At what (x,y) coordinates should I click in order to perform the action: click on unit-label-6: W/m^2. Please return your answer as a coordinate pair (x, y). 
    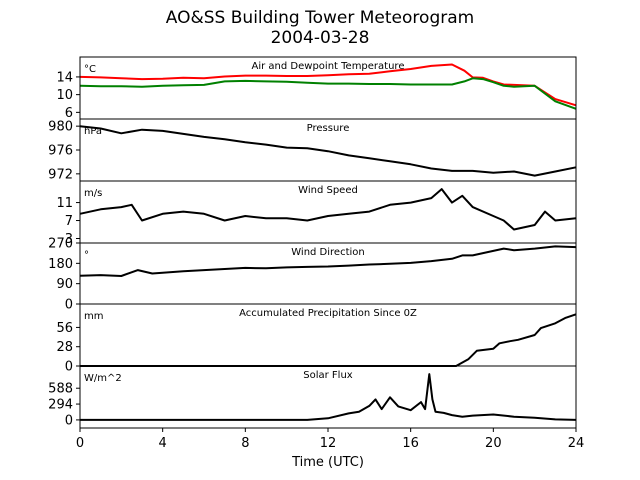
    Looking at the image, I should click on (103, 378).